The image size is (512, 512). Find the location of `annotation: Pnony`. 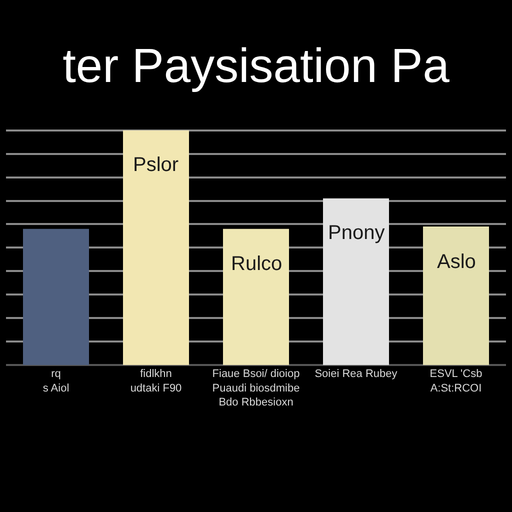

annotation: Pnony is located at coordinates (356, 233).